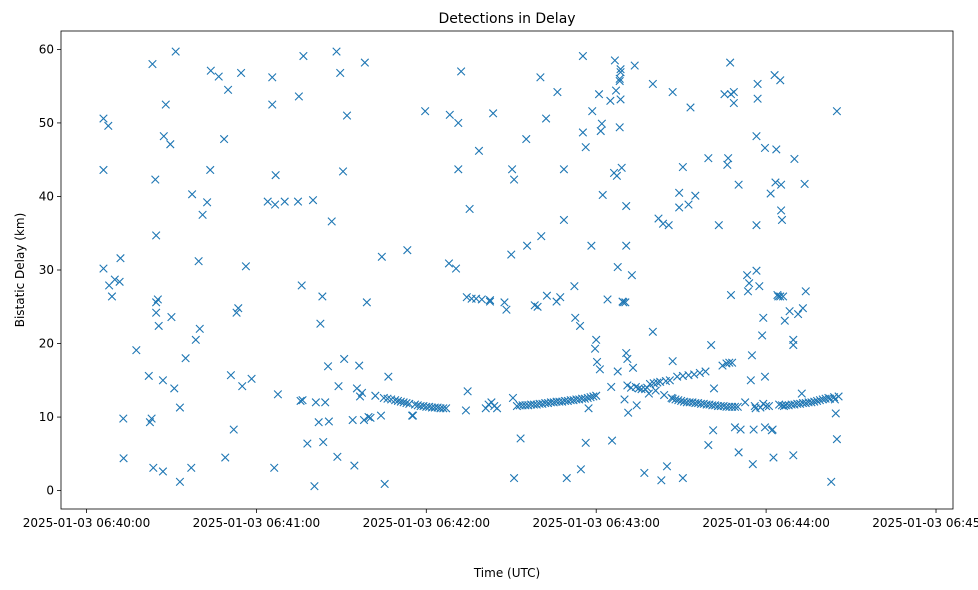 Image resolution: width=978 pixels, height=590 pixels. I want to click on y-tick-label: 10, so click(46, 417).